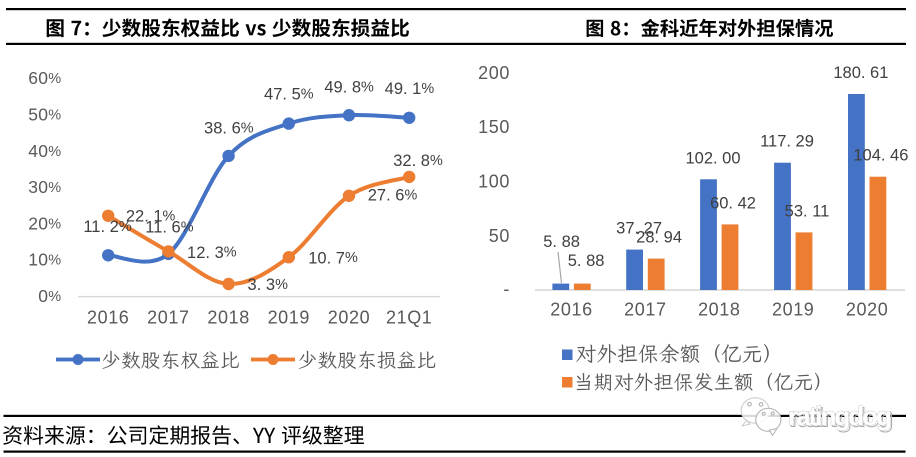 This screenshot has width=916, height=457. Describe the element at coordinates (494, 182) in the screenshot. I see `svg-text: 100` at that location.